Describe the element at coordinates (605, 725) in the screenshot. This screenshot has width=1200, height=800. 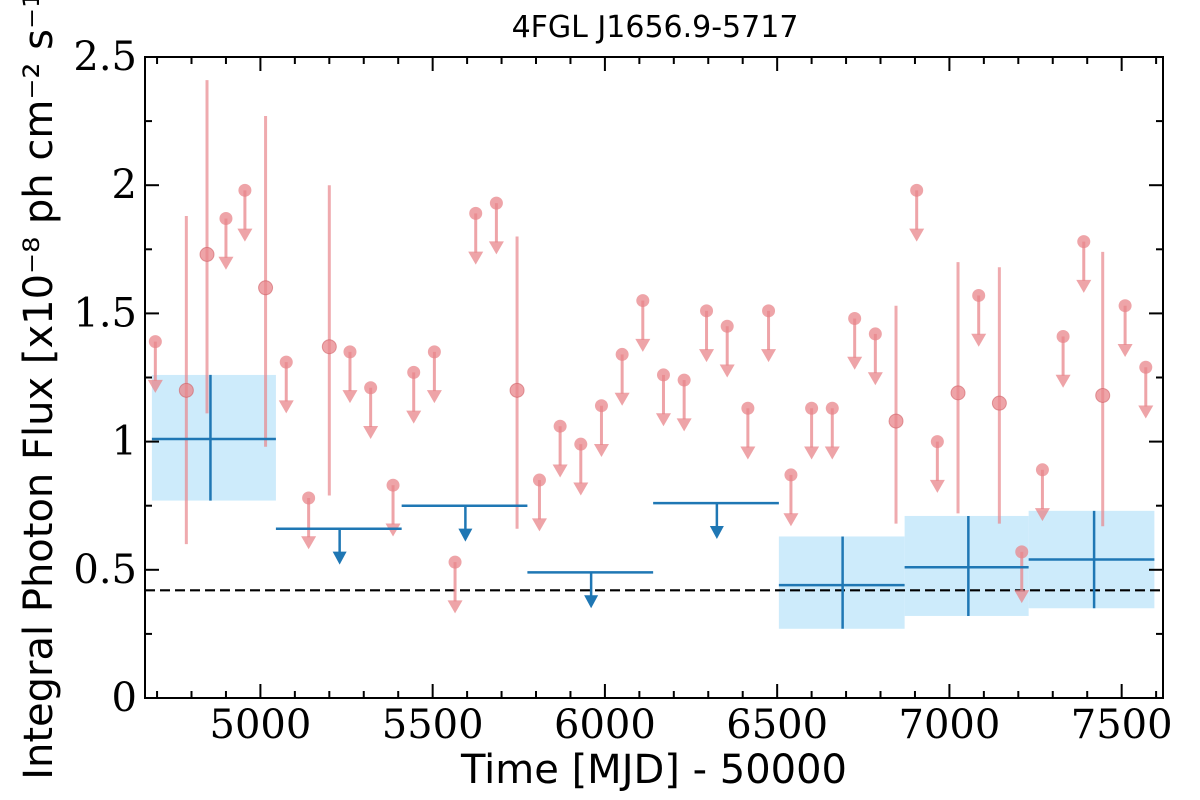
I see `x-tick-label: 6000` at that location.